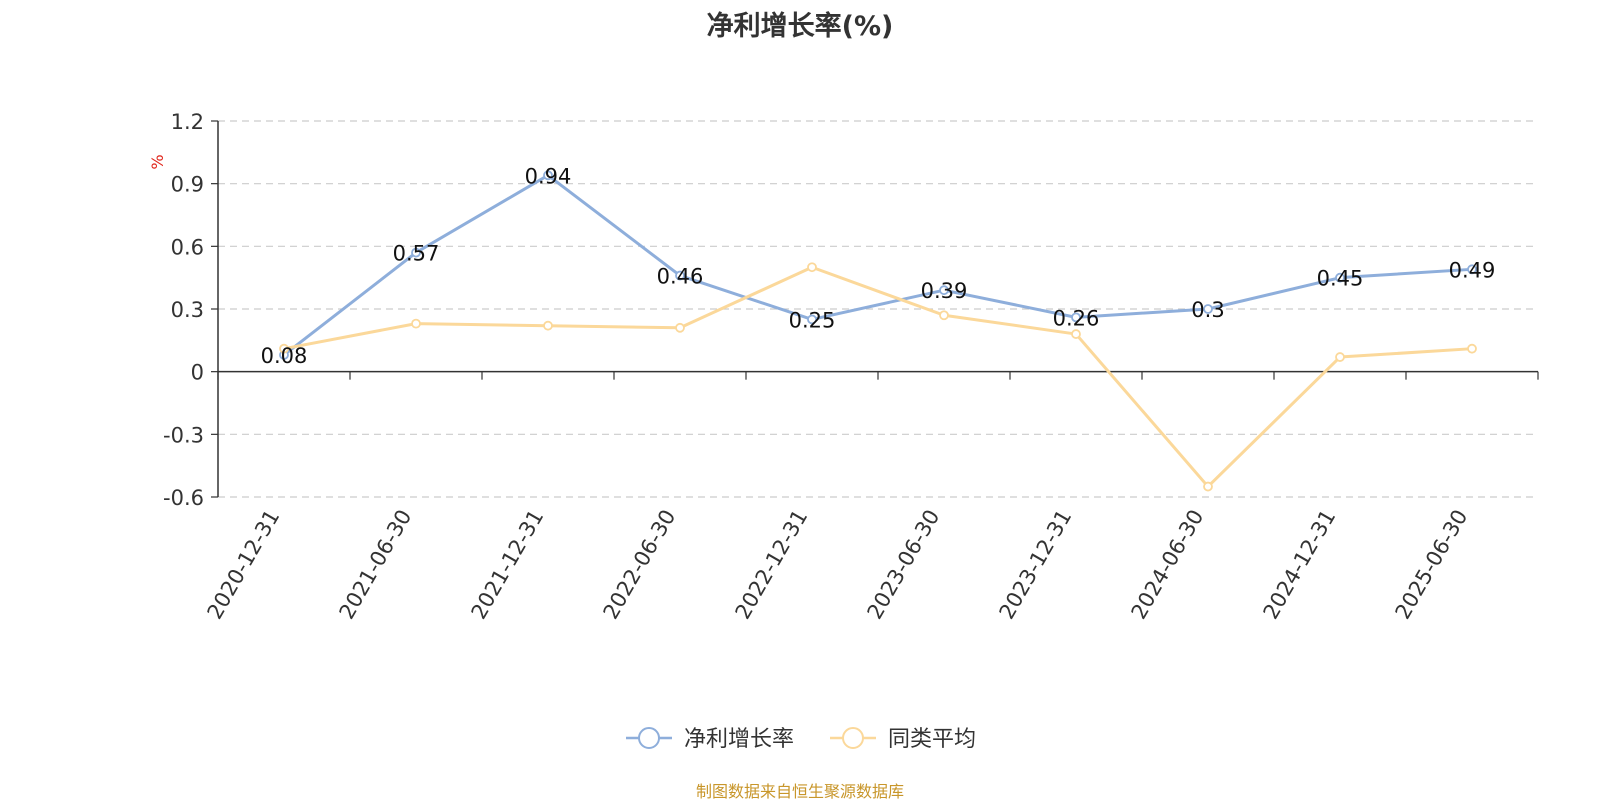  I want to click on data-label: 0.94, so click(548, 176).